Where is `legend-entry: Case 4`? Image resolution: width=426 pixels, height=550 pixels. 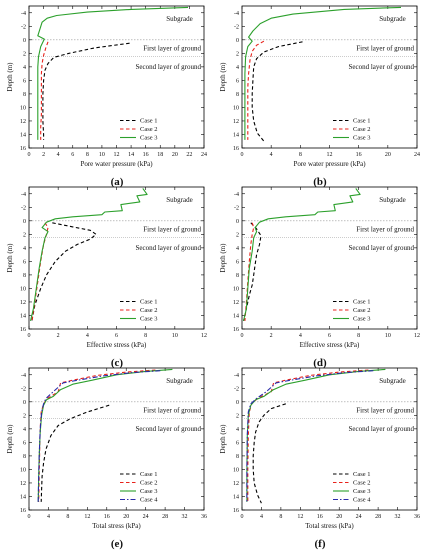 legend-entry: Case 4 is located at coordinates (149, 500).